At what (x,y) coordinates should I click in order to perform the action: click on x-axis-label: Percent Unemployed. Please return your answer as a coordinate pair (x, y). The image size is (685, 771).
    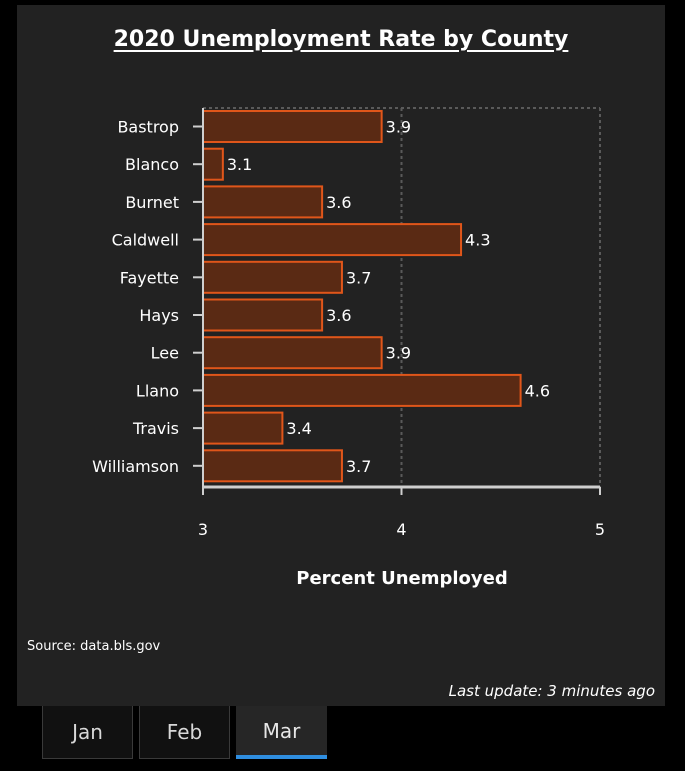
    Looking at the image, I should click on (401, 578).